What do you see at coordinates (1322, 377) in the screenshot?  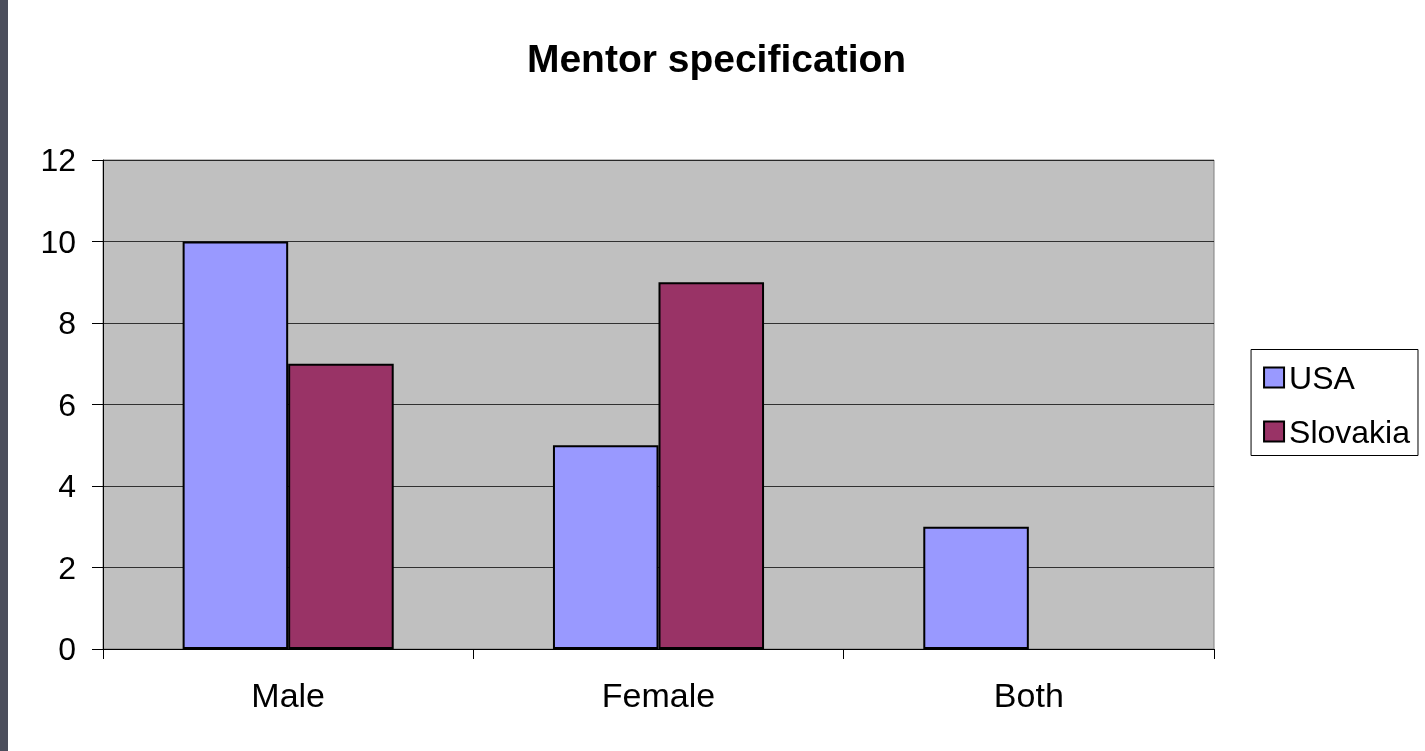 I see `legend-label: USA` at bounding box center [1322, 377].